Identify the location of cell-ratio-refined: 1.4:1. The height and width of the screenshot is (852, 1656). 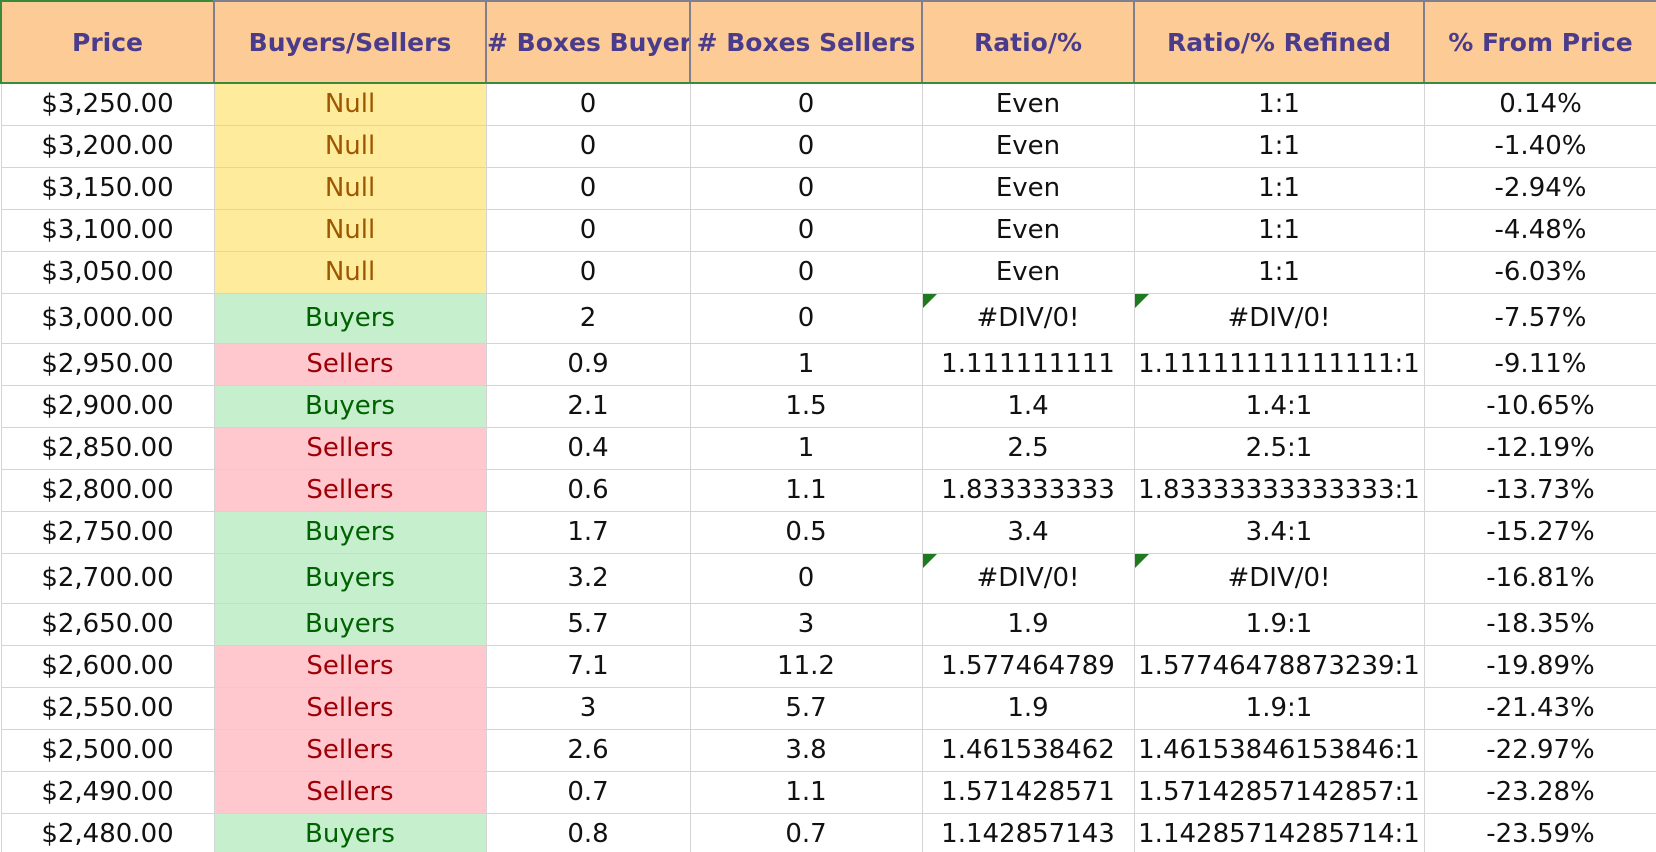
(1279, 406).